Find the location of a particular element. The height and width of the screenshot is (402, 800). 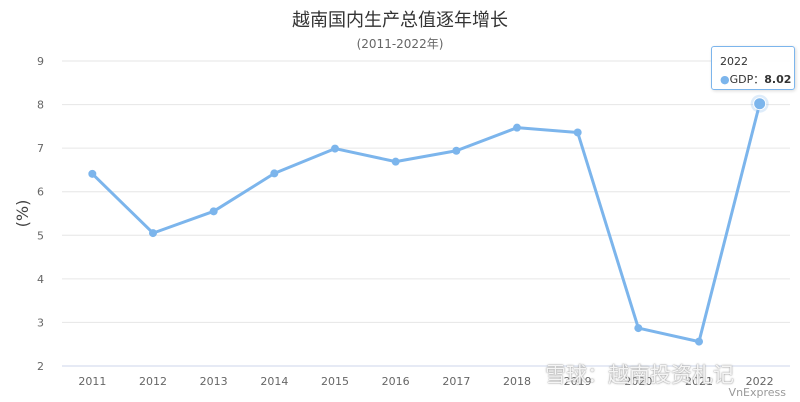

tooltip-year: 2022 is located at coordinates (734, 61).